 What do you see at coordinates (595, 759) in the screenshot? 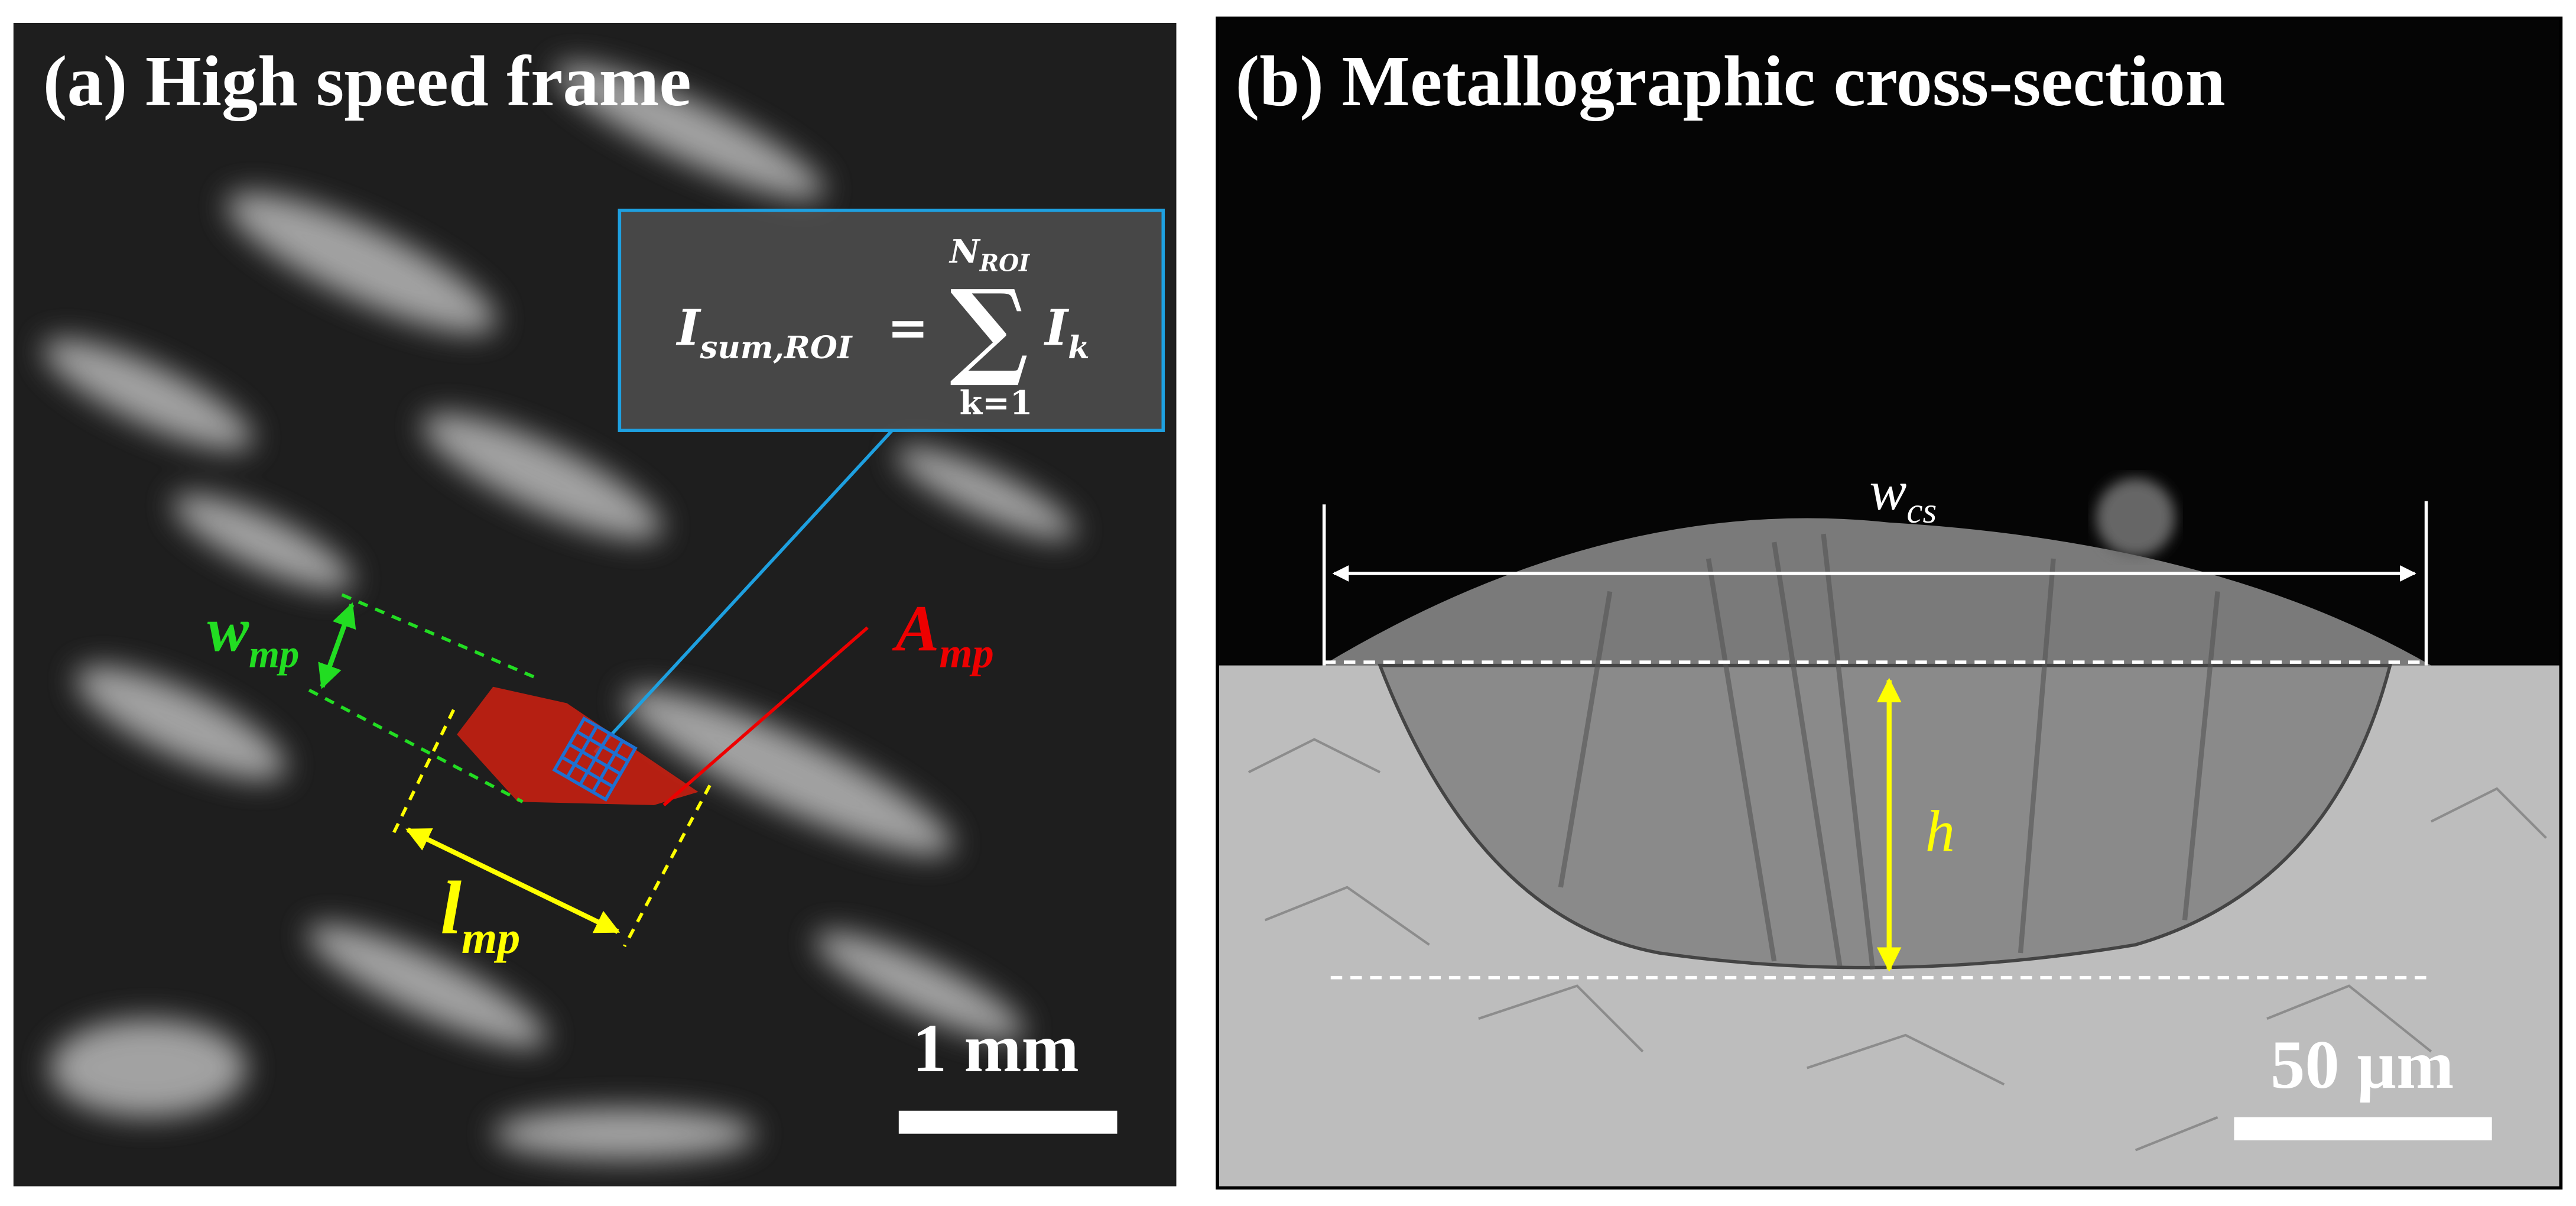
I see `roi-grid` at bounding box center [595, 759].